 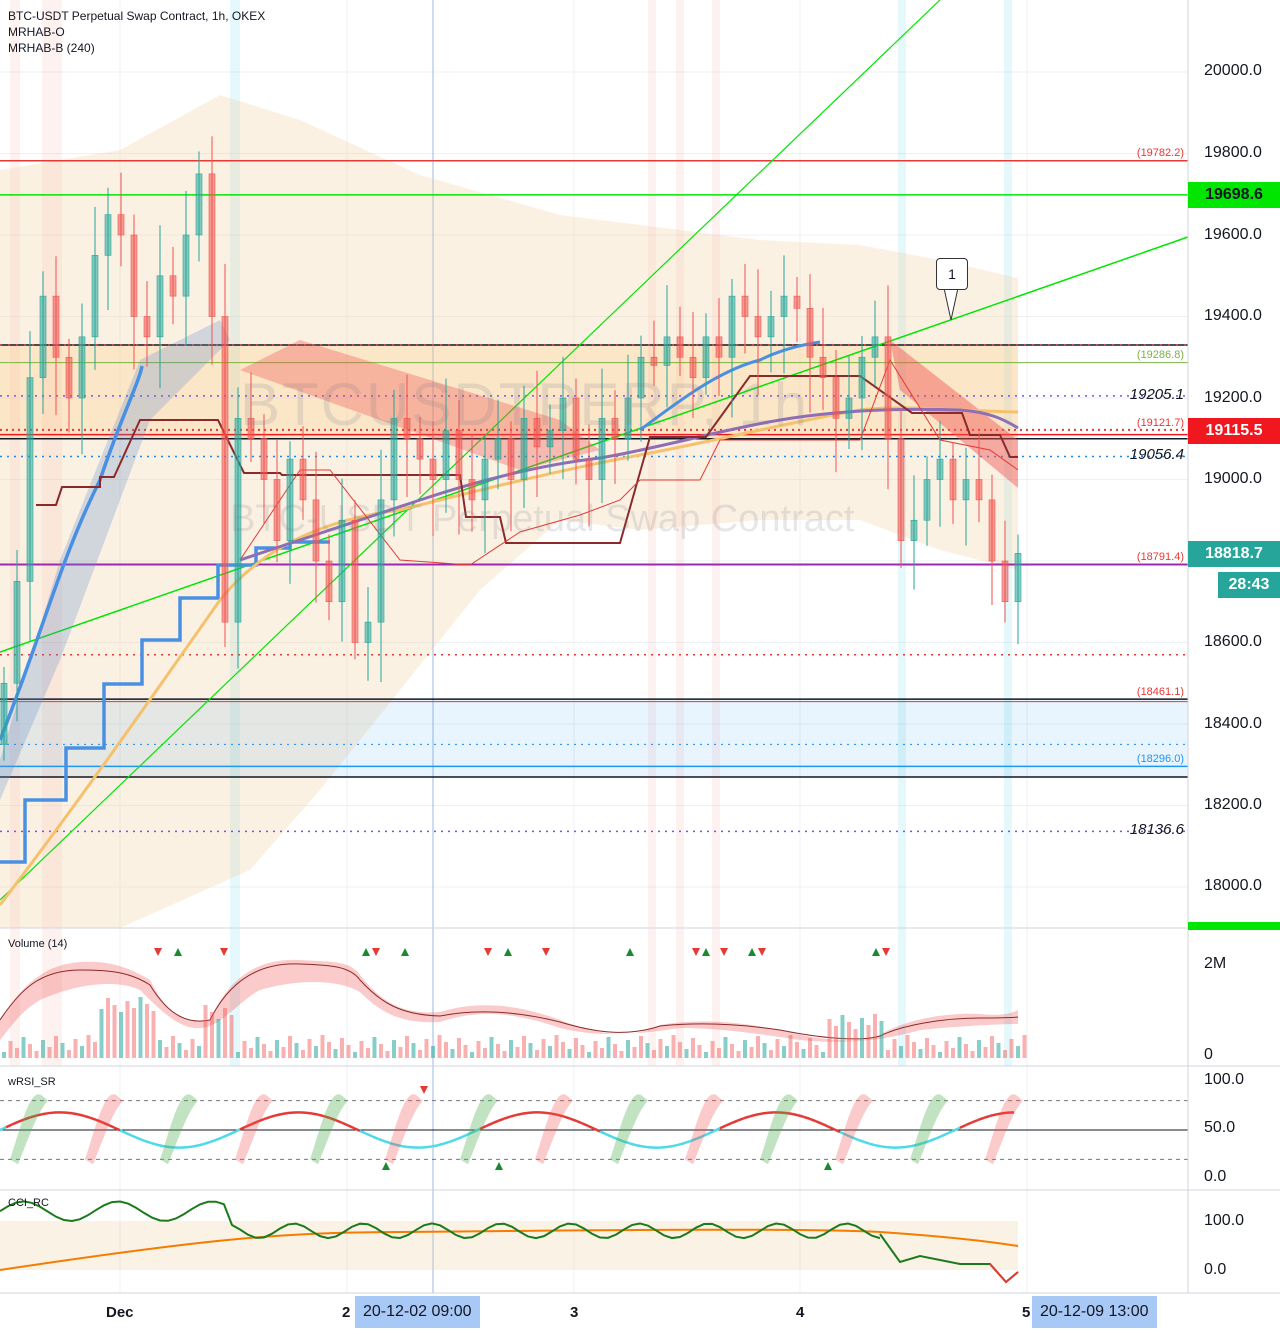 What do you see at coordinates (51, 48) in the screenshot?
I see `indicator-mrhab-b: MRHAB-B (240)` at bounding box center [51, 48].